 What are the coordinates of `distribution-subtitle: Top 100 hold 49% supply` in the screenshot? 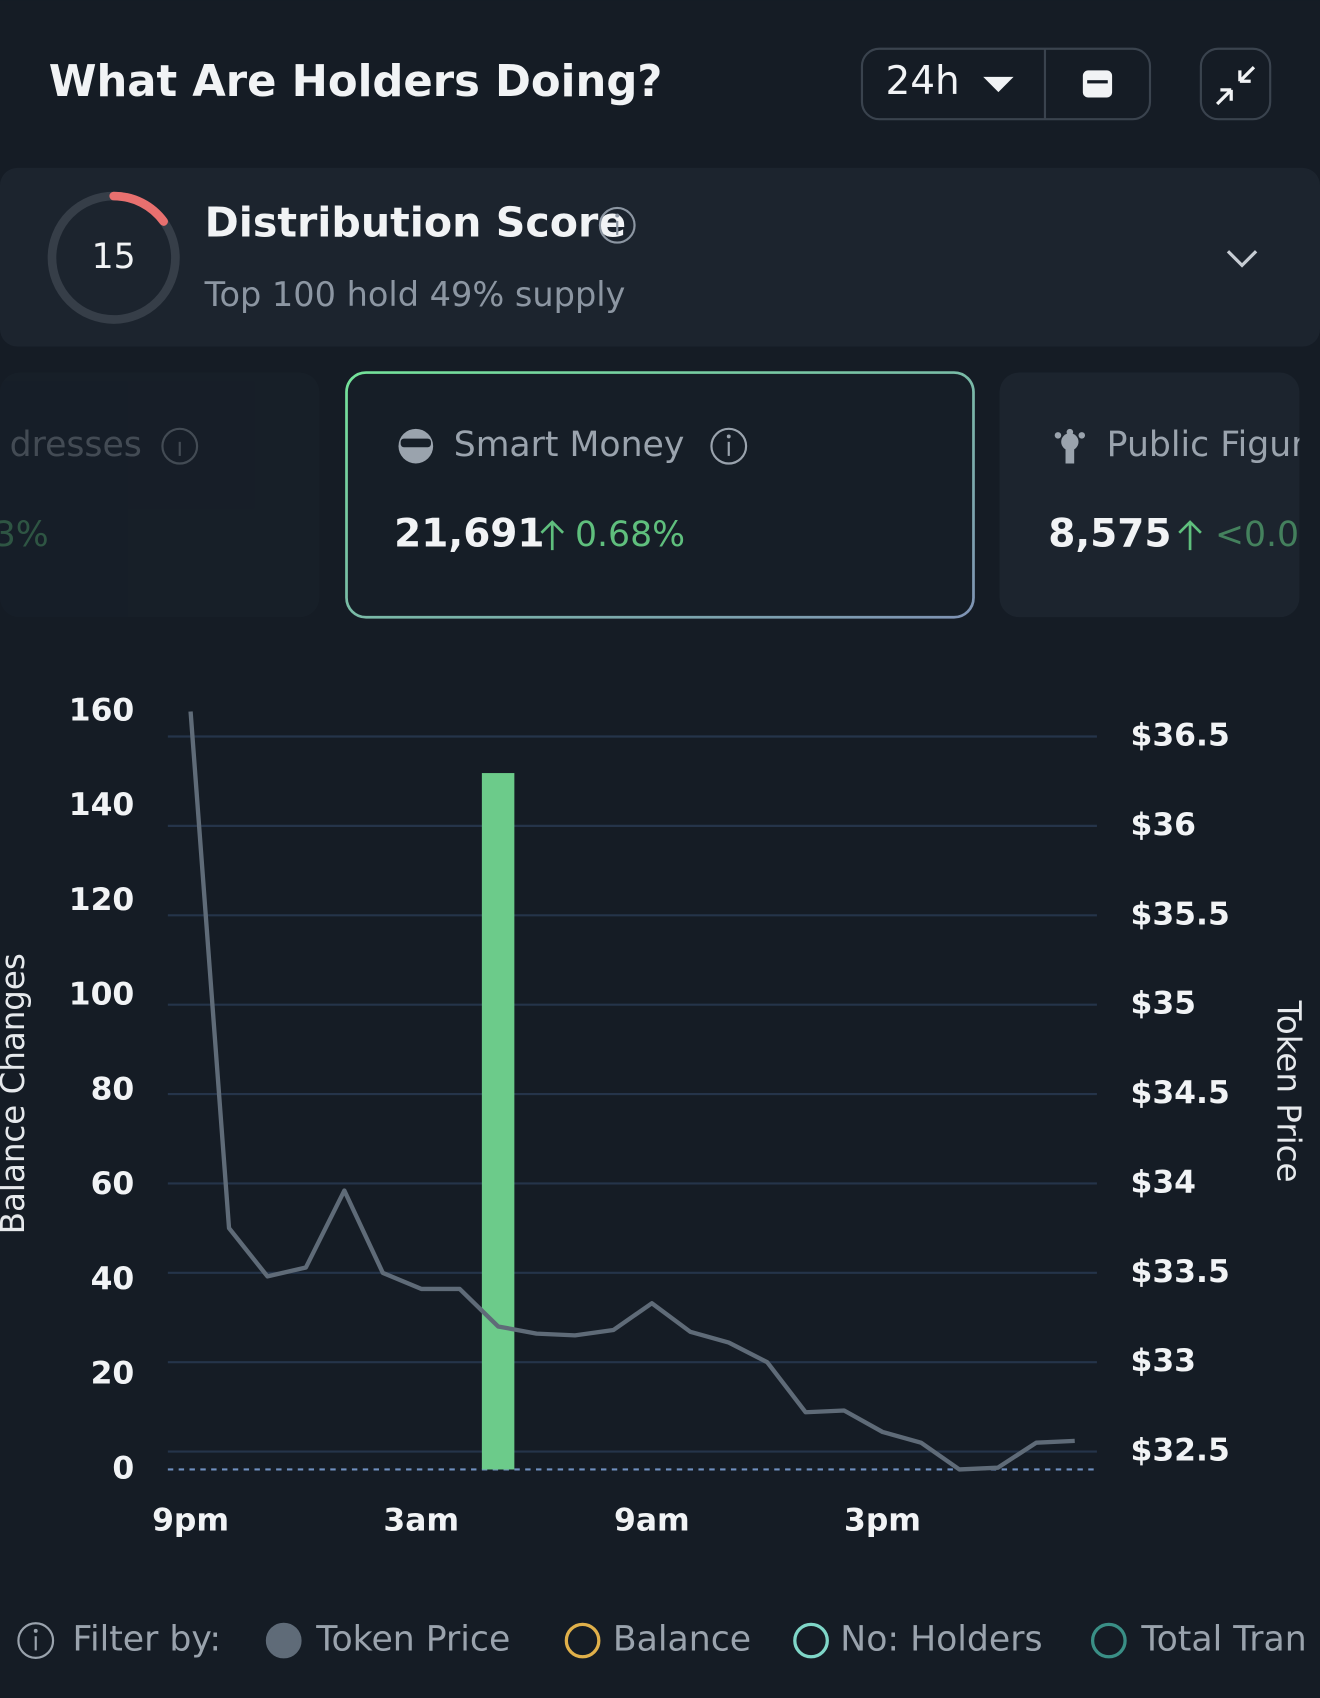 It's located at (415, 294).